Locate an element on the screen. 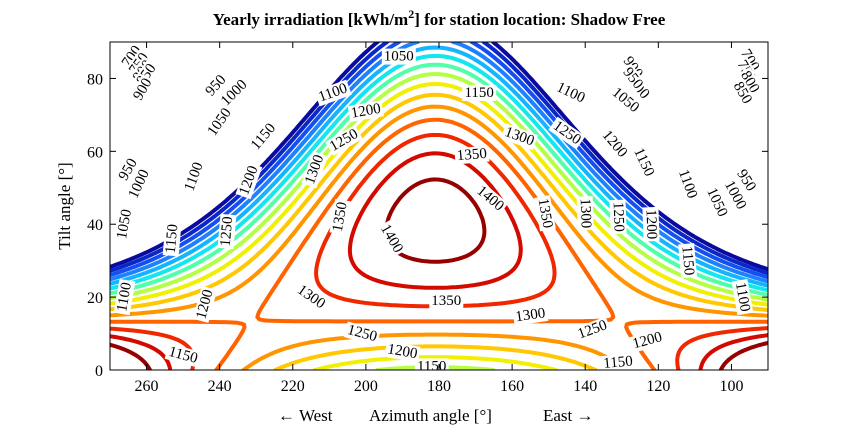 The height and width of the screenshot is (436, 850). x-axis-east-label: East → is located at coordinates (568, 415).